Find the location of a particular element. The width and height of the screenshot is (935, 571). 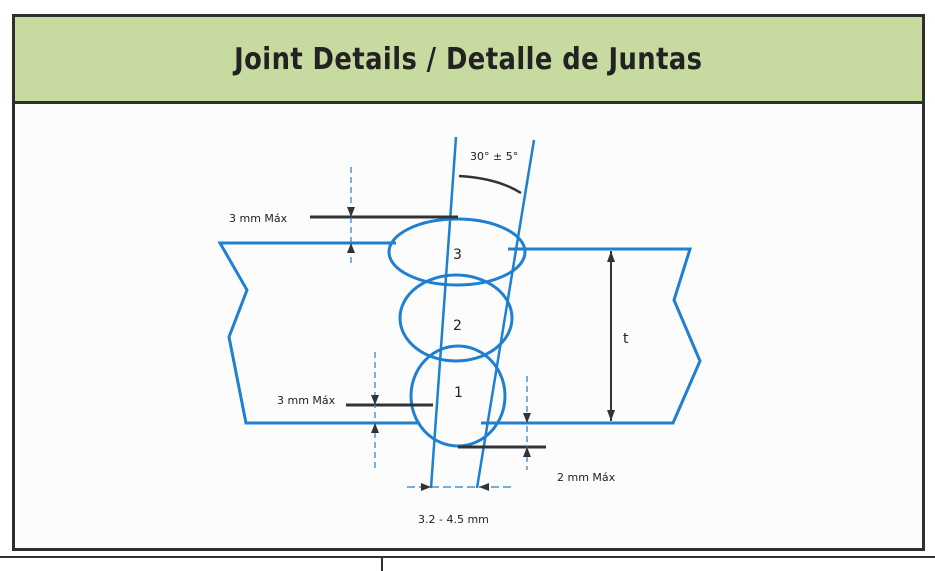

root-gap-label: 3.2 - 4.5 mm is located at coordinates (453, 519).